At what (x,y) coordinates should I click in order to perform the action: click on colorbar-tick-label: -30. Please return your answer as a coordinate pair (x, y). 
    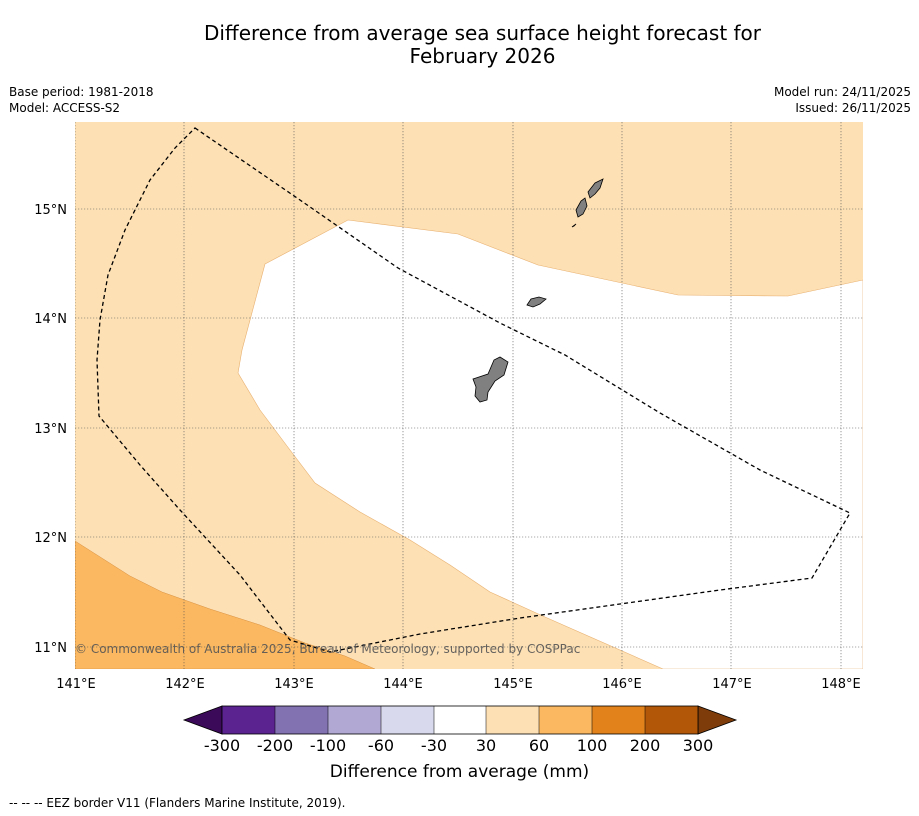
    Looking at the image, I should click on (434, 745).